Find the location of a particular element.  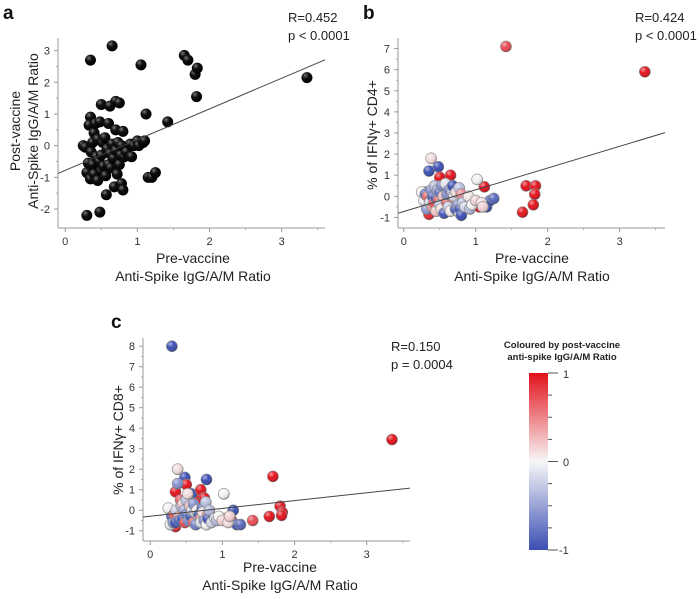

stat-r-b: R=0.424 is located at coordinates (660, 17).